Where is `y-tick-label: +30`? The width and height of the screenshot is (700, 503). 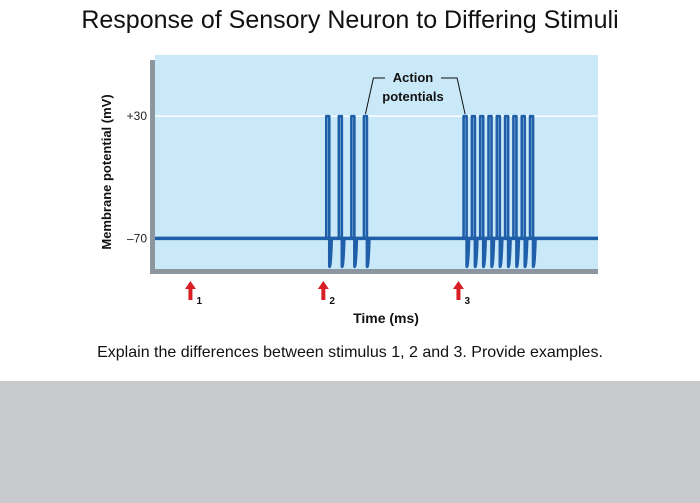
y-tick-label: +30 is located at coordinates (137, 116).